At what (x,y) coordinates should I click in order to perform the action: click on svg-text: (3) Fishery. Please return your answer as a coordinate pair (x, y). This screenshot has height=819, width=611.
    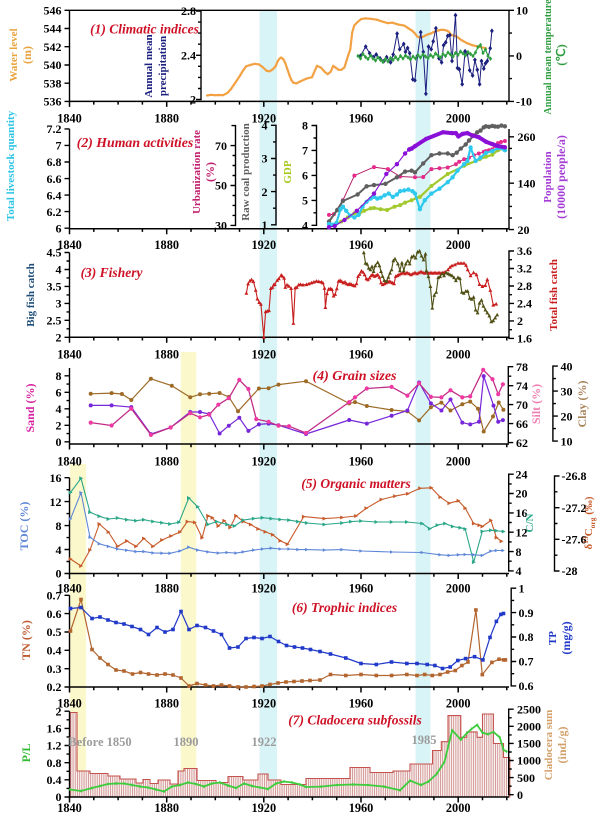
    Looking at the image, I should click on (112, 272).